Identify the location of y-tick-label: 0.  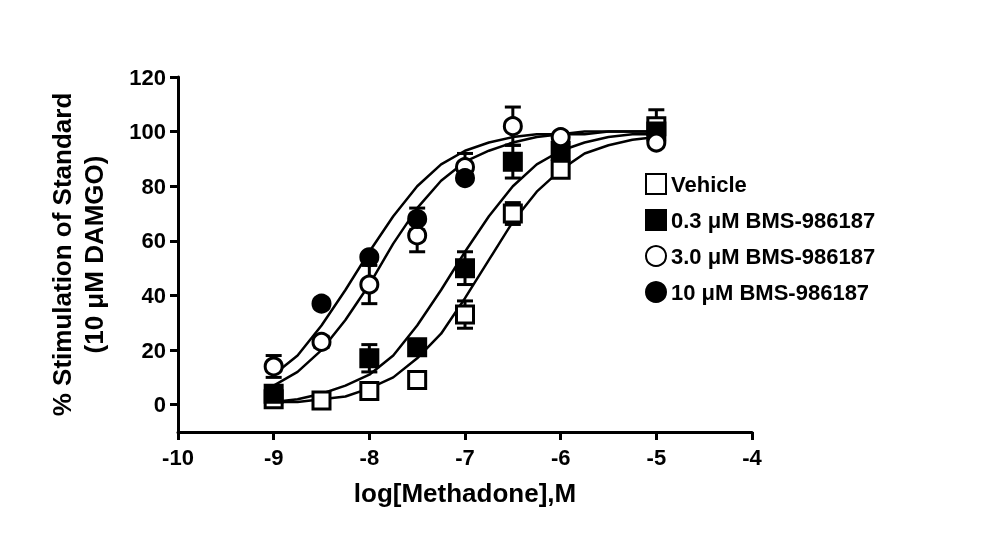
(159, 405).